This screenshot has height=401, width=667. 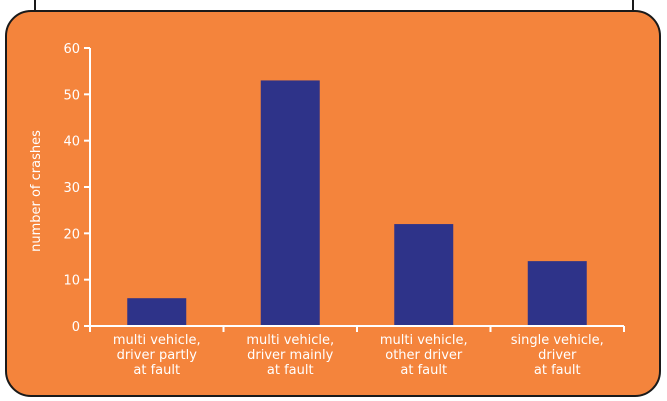 What do you see at coordinates (71, 234) in the screenshot?
I see `y-tick-label-20: 20` at bounding box center [71, 234].